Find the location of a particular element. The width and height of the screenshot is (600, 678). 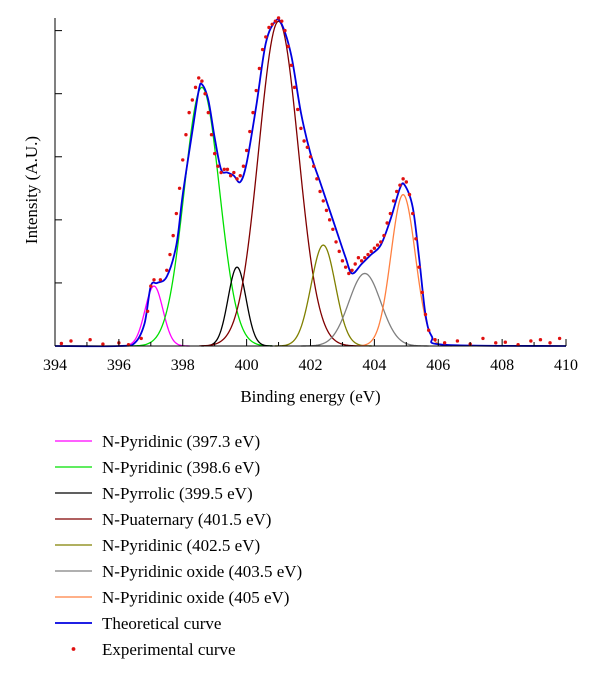

n-pyridinic-397-3-ev-legend-label: N-Pyridinic (397.3 eV) is located at coordinates (181, 441).